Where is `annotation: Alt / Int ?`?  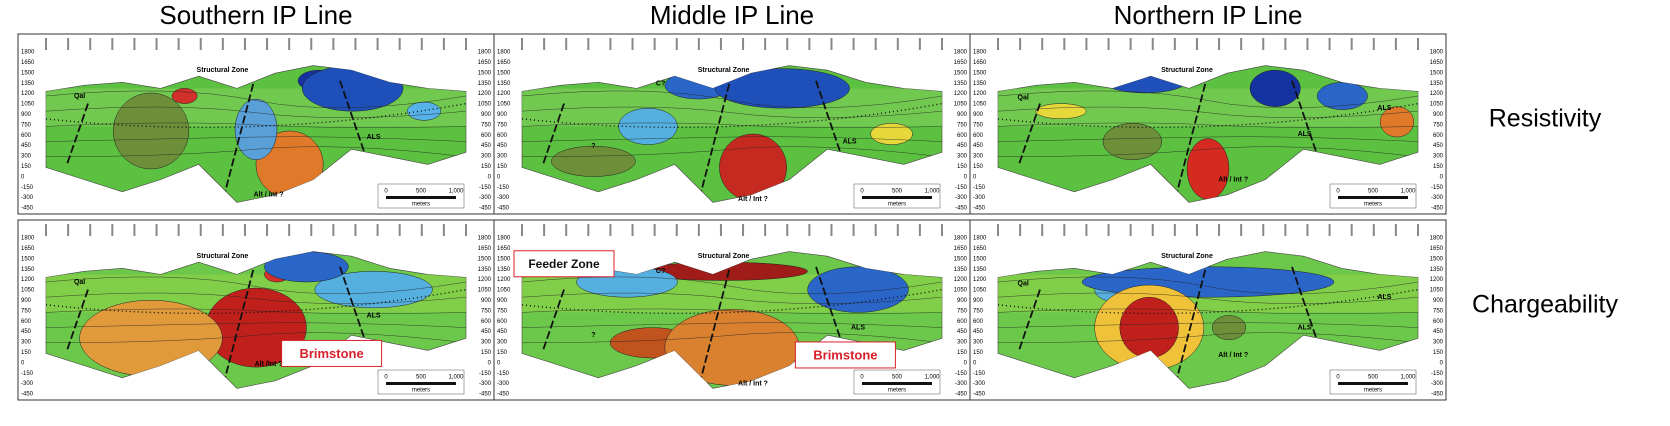 annotation: Alt / Int ? is located at coordinates (1233, 179).